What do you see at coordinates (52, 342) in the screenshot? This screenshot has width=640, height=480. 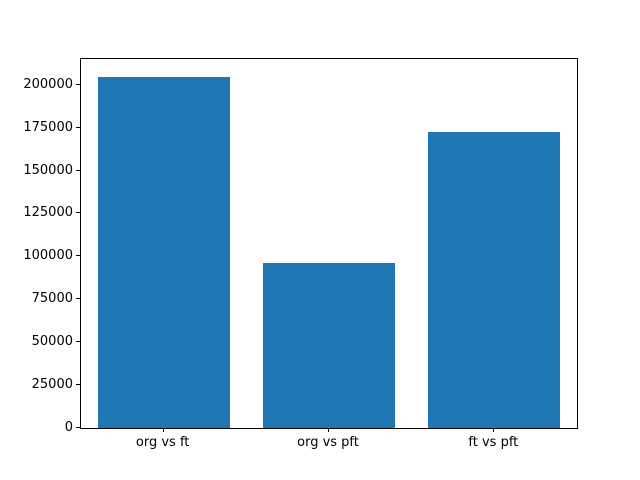 I see `y-axis-tick-label: 50000` at bounding box center [52, 342].